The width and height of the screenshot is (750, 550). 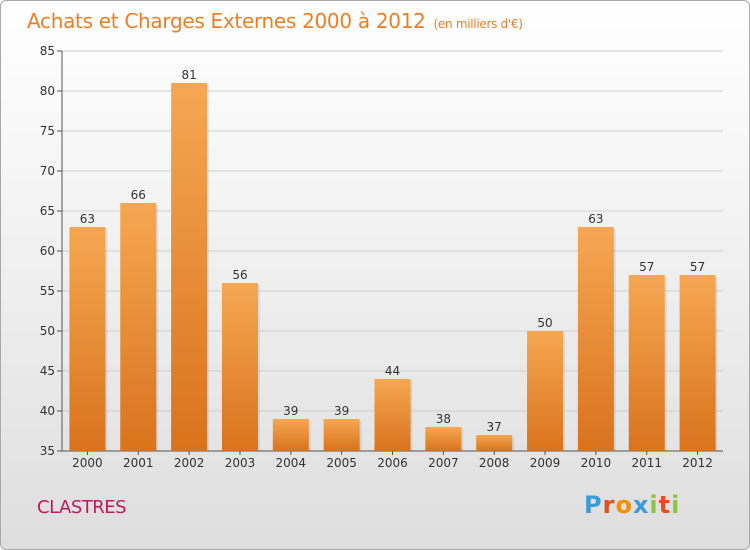 What do you see at coordinates (47, 51) in the screenshot?
I see `y-tick-label: 85` at bounding box center [47, 51].